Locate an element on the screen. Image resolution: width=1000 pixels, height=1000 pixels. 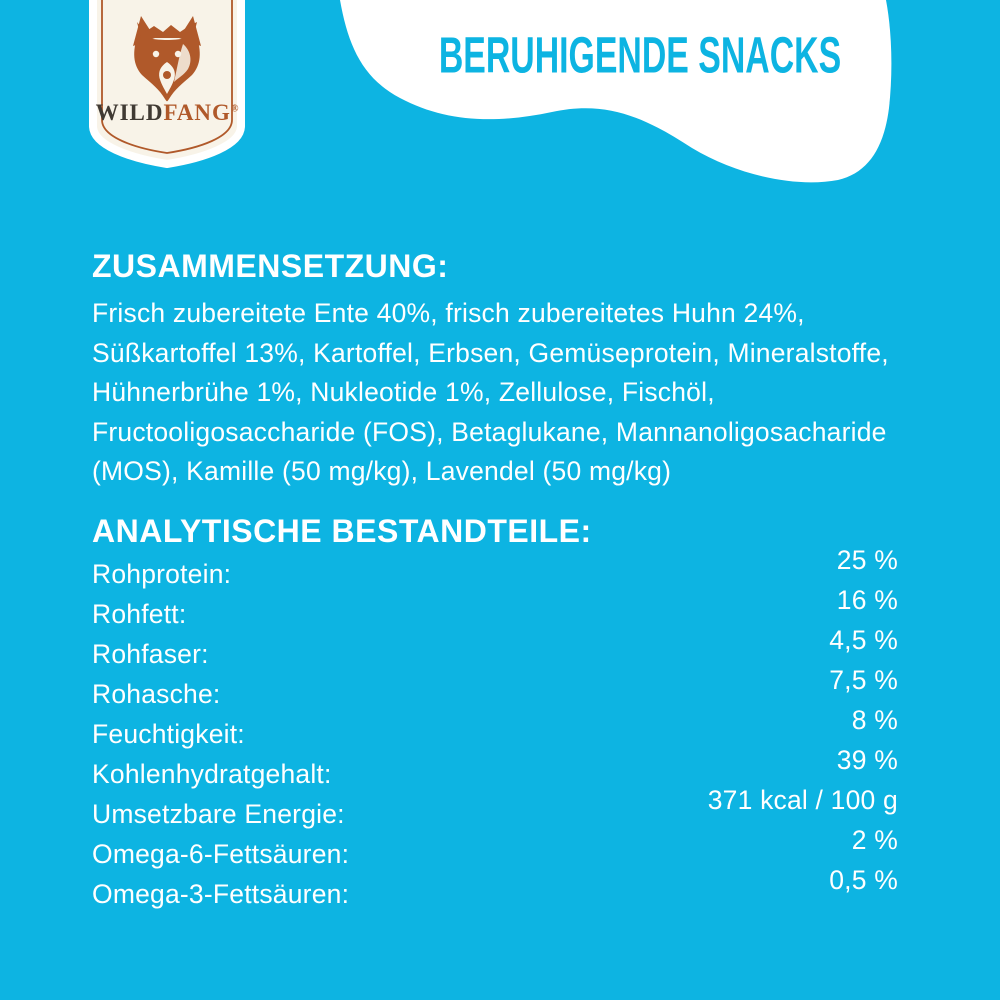
brand-name: WILDFANG® is located at coordinates (167, 113).